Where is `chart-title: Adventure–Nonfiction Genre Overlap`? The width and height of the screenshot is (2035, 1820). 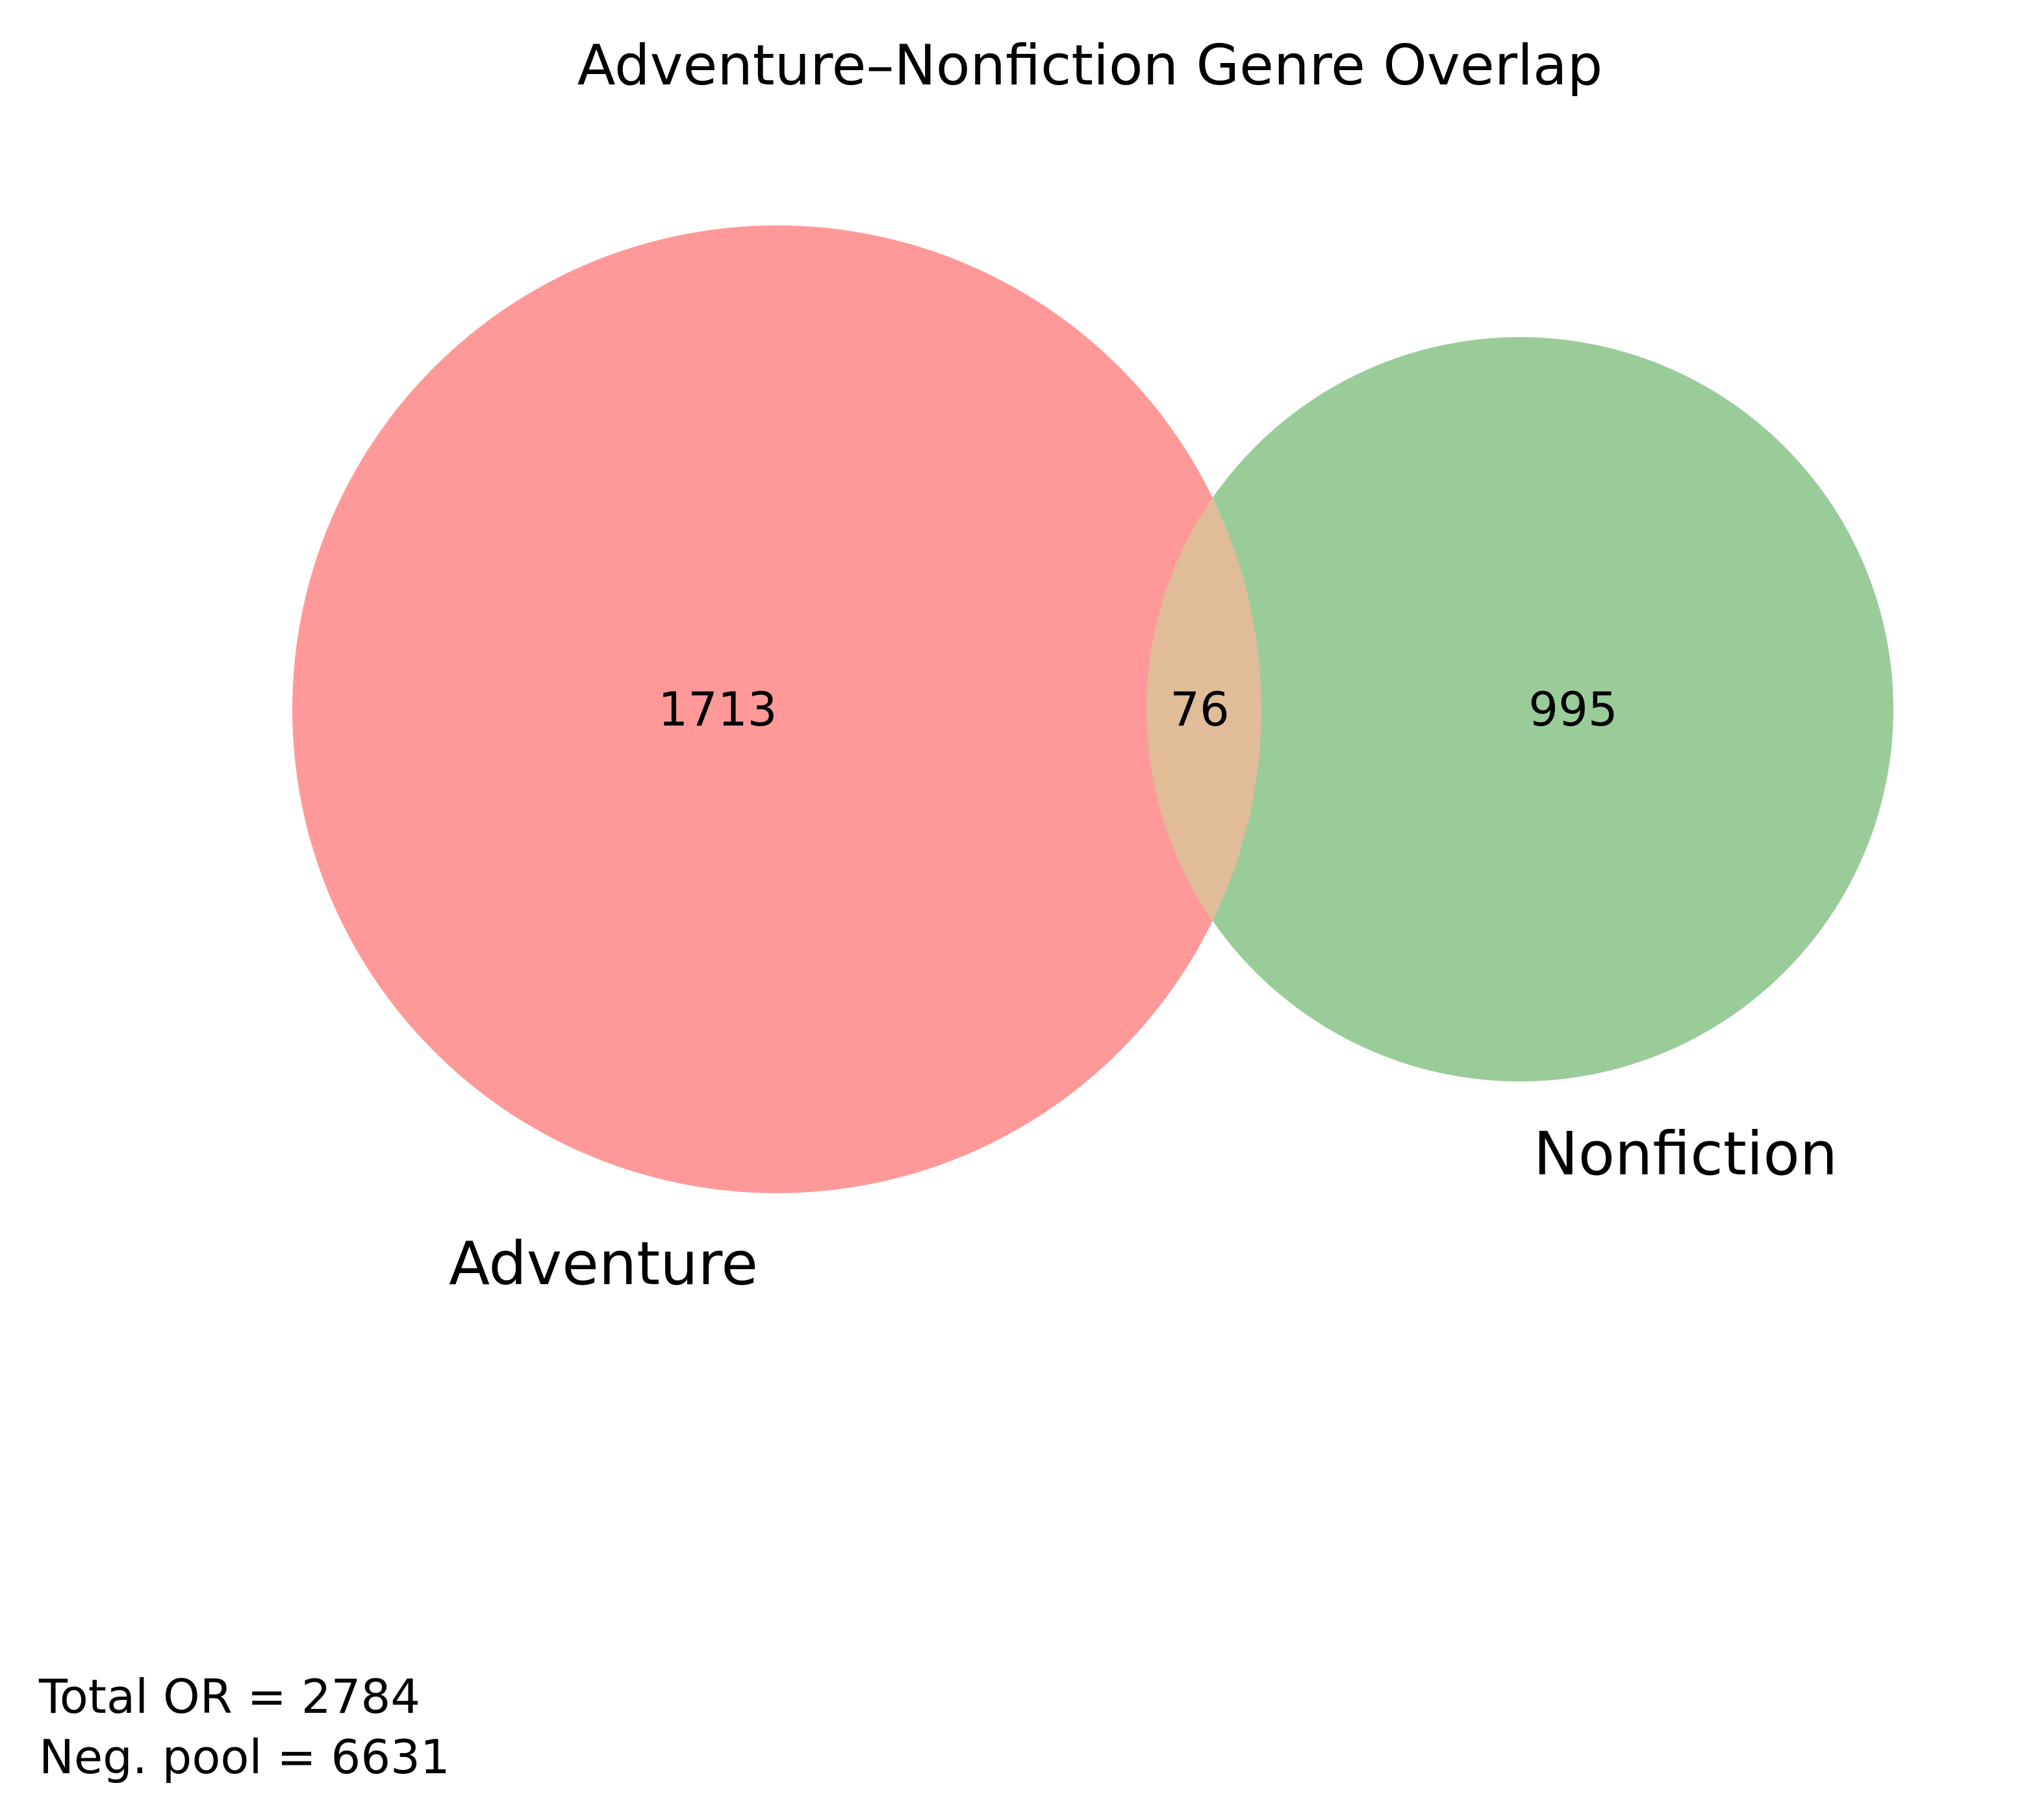
chart-title: Adventure–Nonfiction Genre Overlap is located at coordinates (1090, 65).